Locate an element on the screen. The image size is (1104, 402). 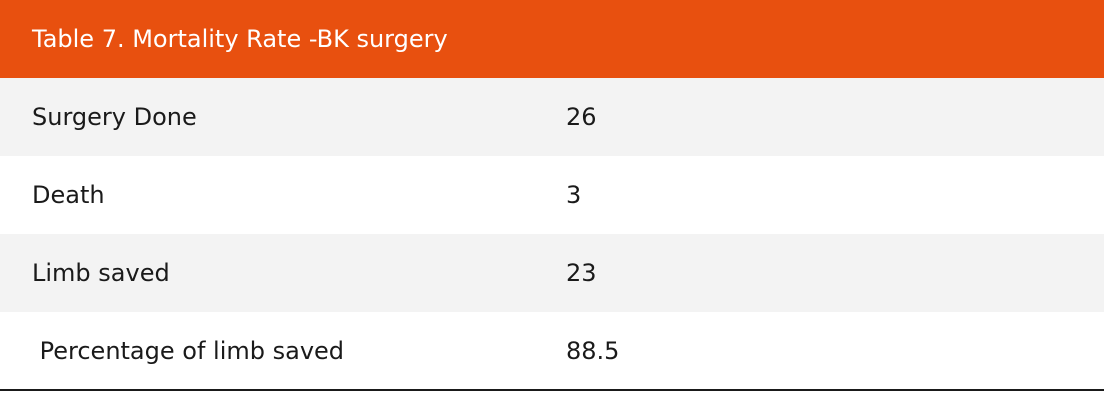
bottom-rule is located at coordinates (552, 390).